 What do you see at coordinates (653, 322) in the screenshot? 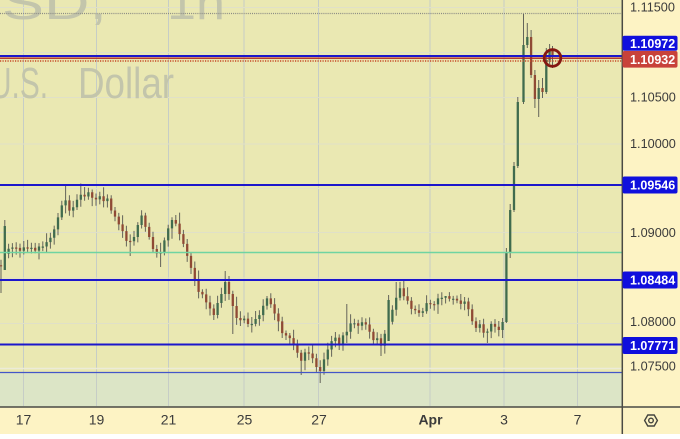
I see `svg-text: 1.08000` at bounding box center [653, 322].